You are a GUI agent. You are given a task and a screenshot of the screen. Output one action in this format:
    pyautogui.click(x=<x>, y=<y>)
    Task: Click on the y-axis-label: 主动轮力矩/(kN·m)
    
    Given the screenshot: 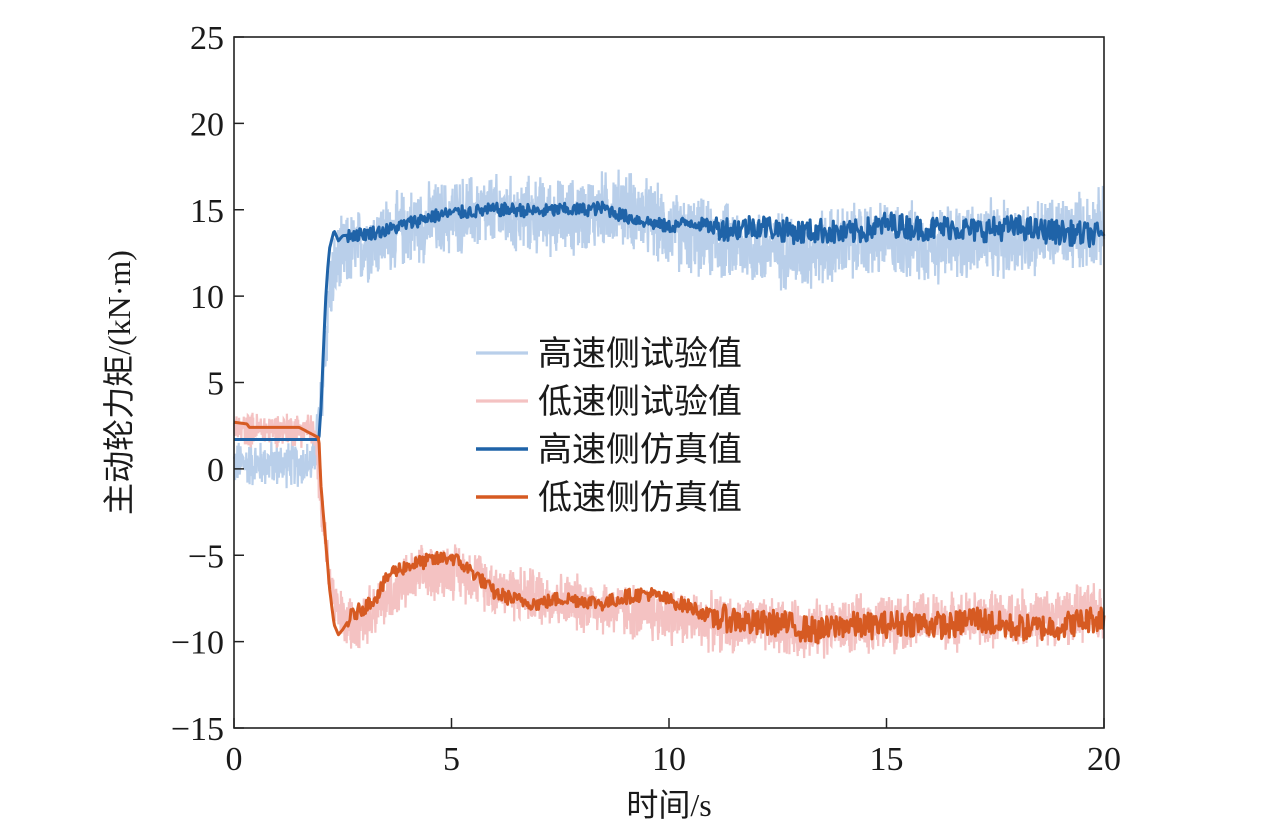 What is the action you would take?
    pyautogui.click(x=119, y=382)
    